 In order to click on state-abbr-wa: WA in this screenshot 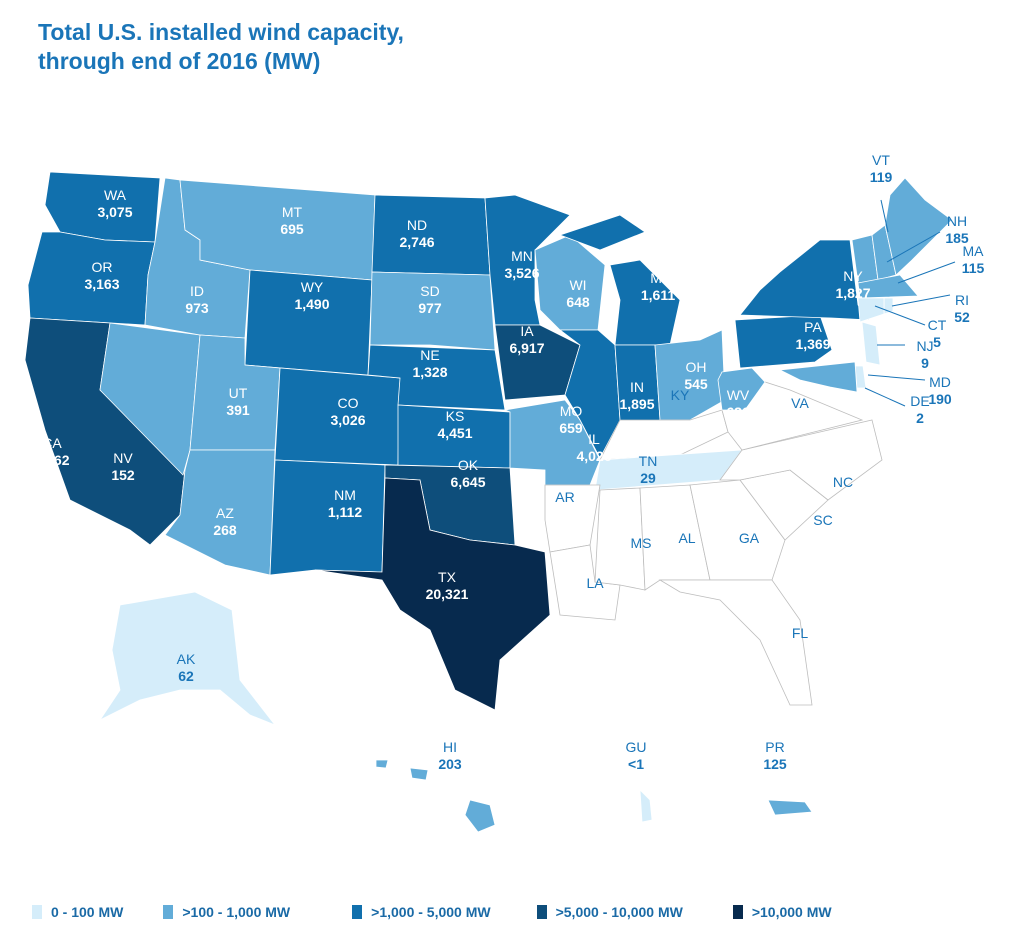, I will do `click(115, 195)`.